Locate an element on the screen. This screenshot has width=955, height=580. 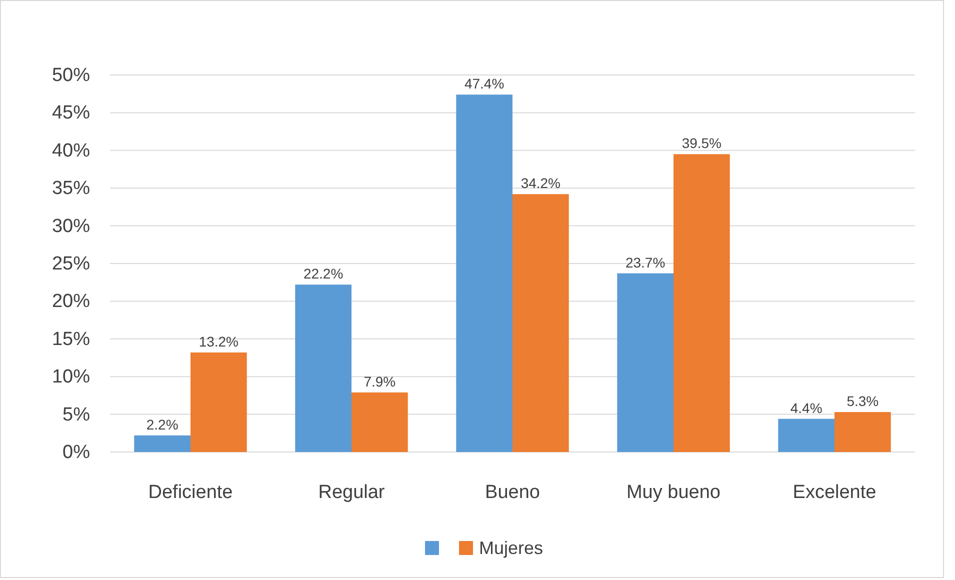
data-label: 13.2% is located at coordinates (218, 341).